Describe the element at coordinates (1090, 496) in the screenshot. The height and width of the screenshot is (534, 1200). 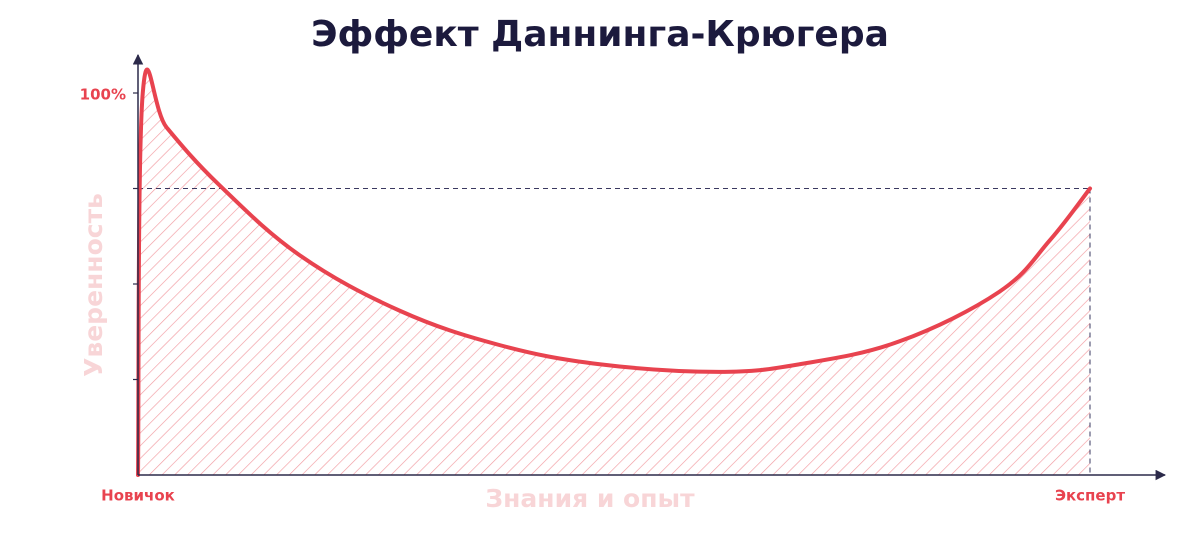
I see `x-tick-label: Эксперт` at that location.